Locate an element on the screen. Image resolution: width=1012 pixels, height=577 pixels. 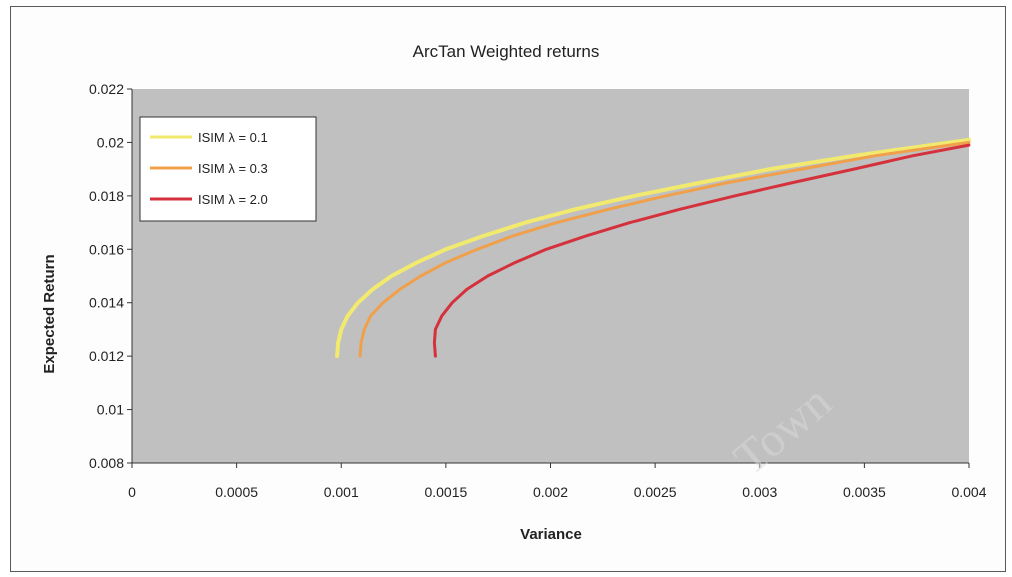
x-tick-label: 0.001 is located at coordinates (341, 492).